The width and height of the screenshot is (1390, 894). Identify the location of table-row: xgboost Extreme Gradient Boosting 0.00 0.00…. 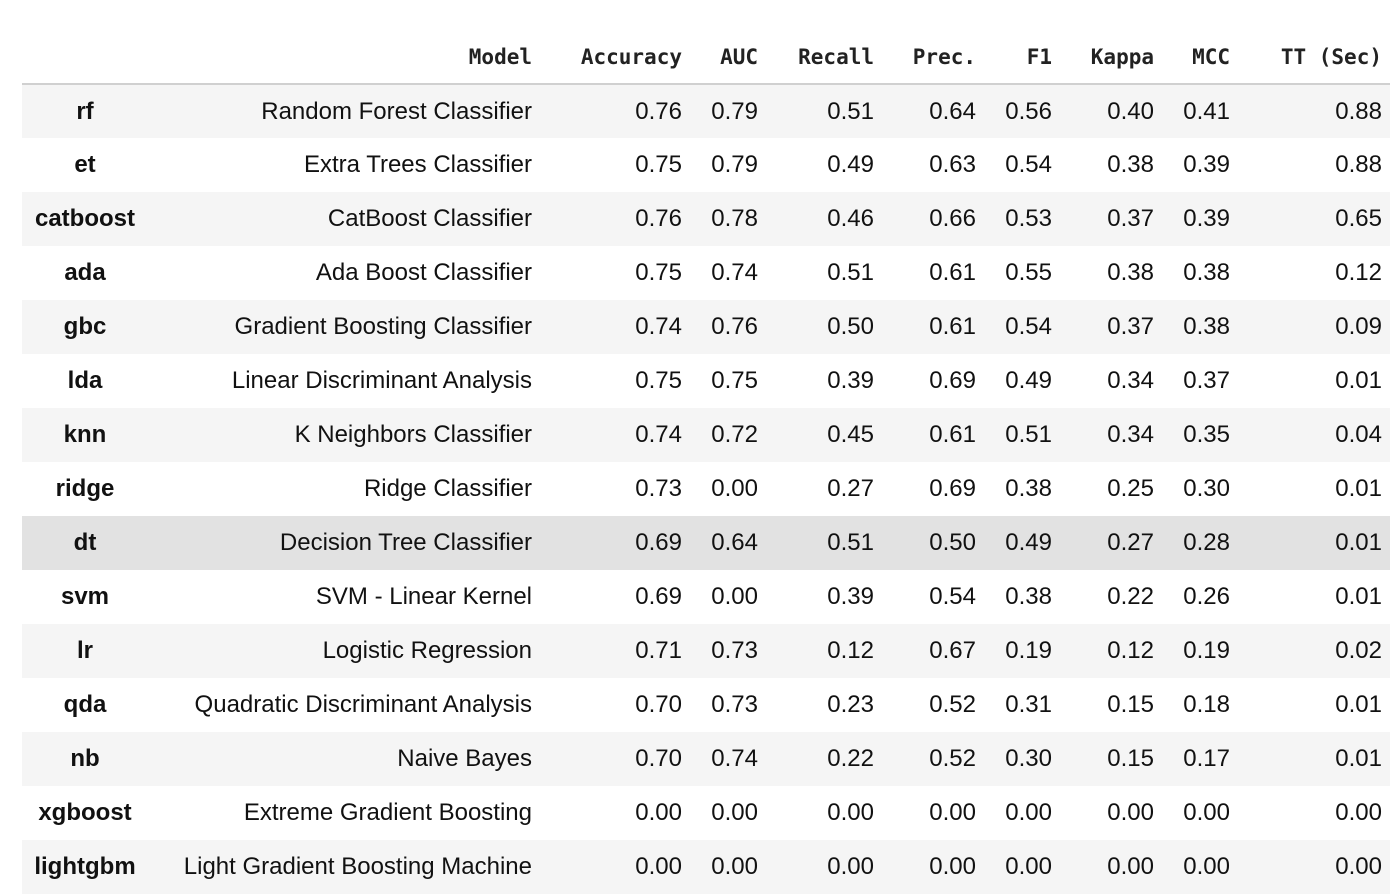
(706, 813).